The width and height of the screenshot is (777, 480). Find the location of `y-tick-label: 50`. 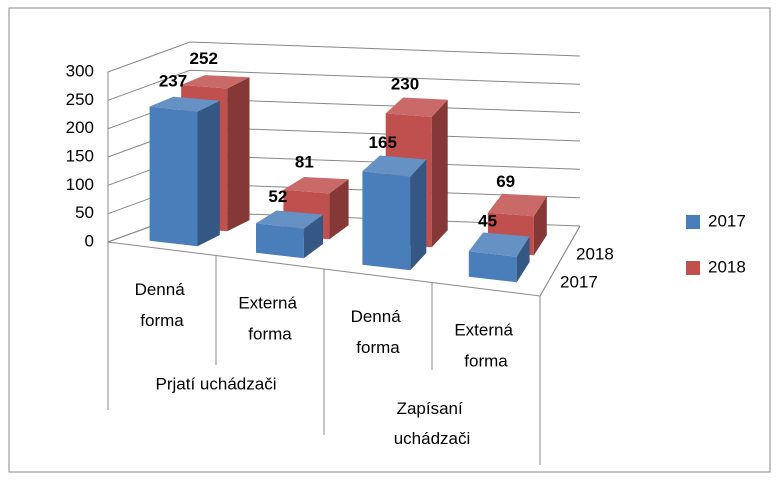

y-tick-label: 50 is located at coordinates (84, 212).